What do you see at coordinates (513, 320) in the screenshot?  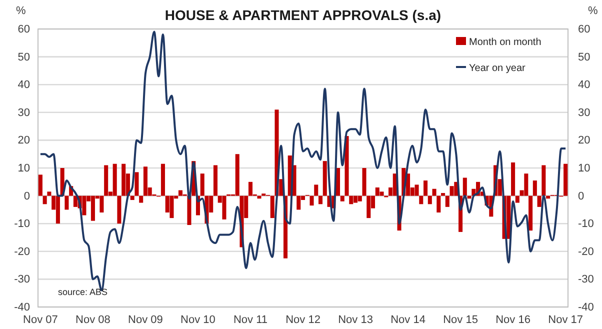 I see `x-tick-label: Nov 16` at bounding box center [513, 320].